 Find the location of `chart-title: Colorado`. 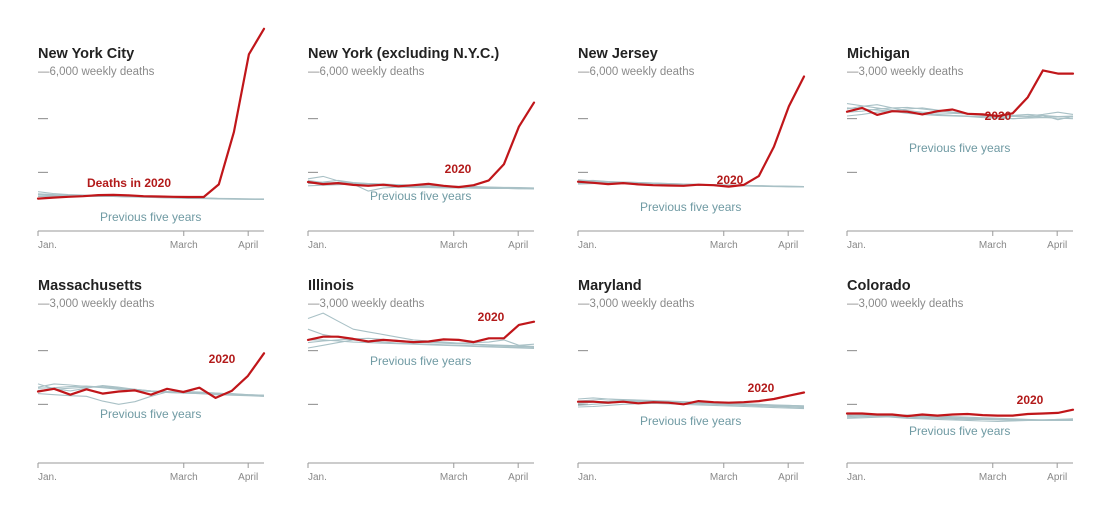

chart-title: Colorado is located at coordinates (879, 286).